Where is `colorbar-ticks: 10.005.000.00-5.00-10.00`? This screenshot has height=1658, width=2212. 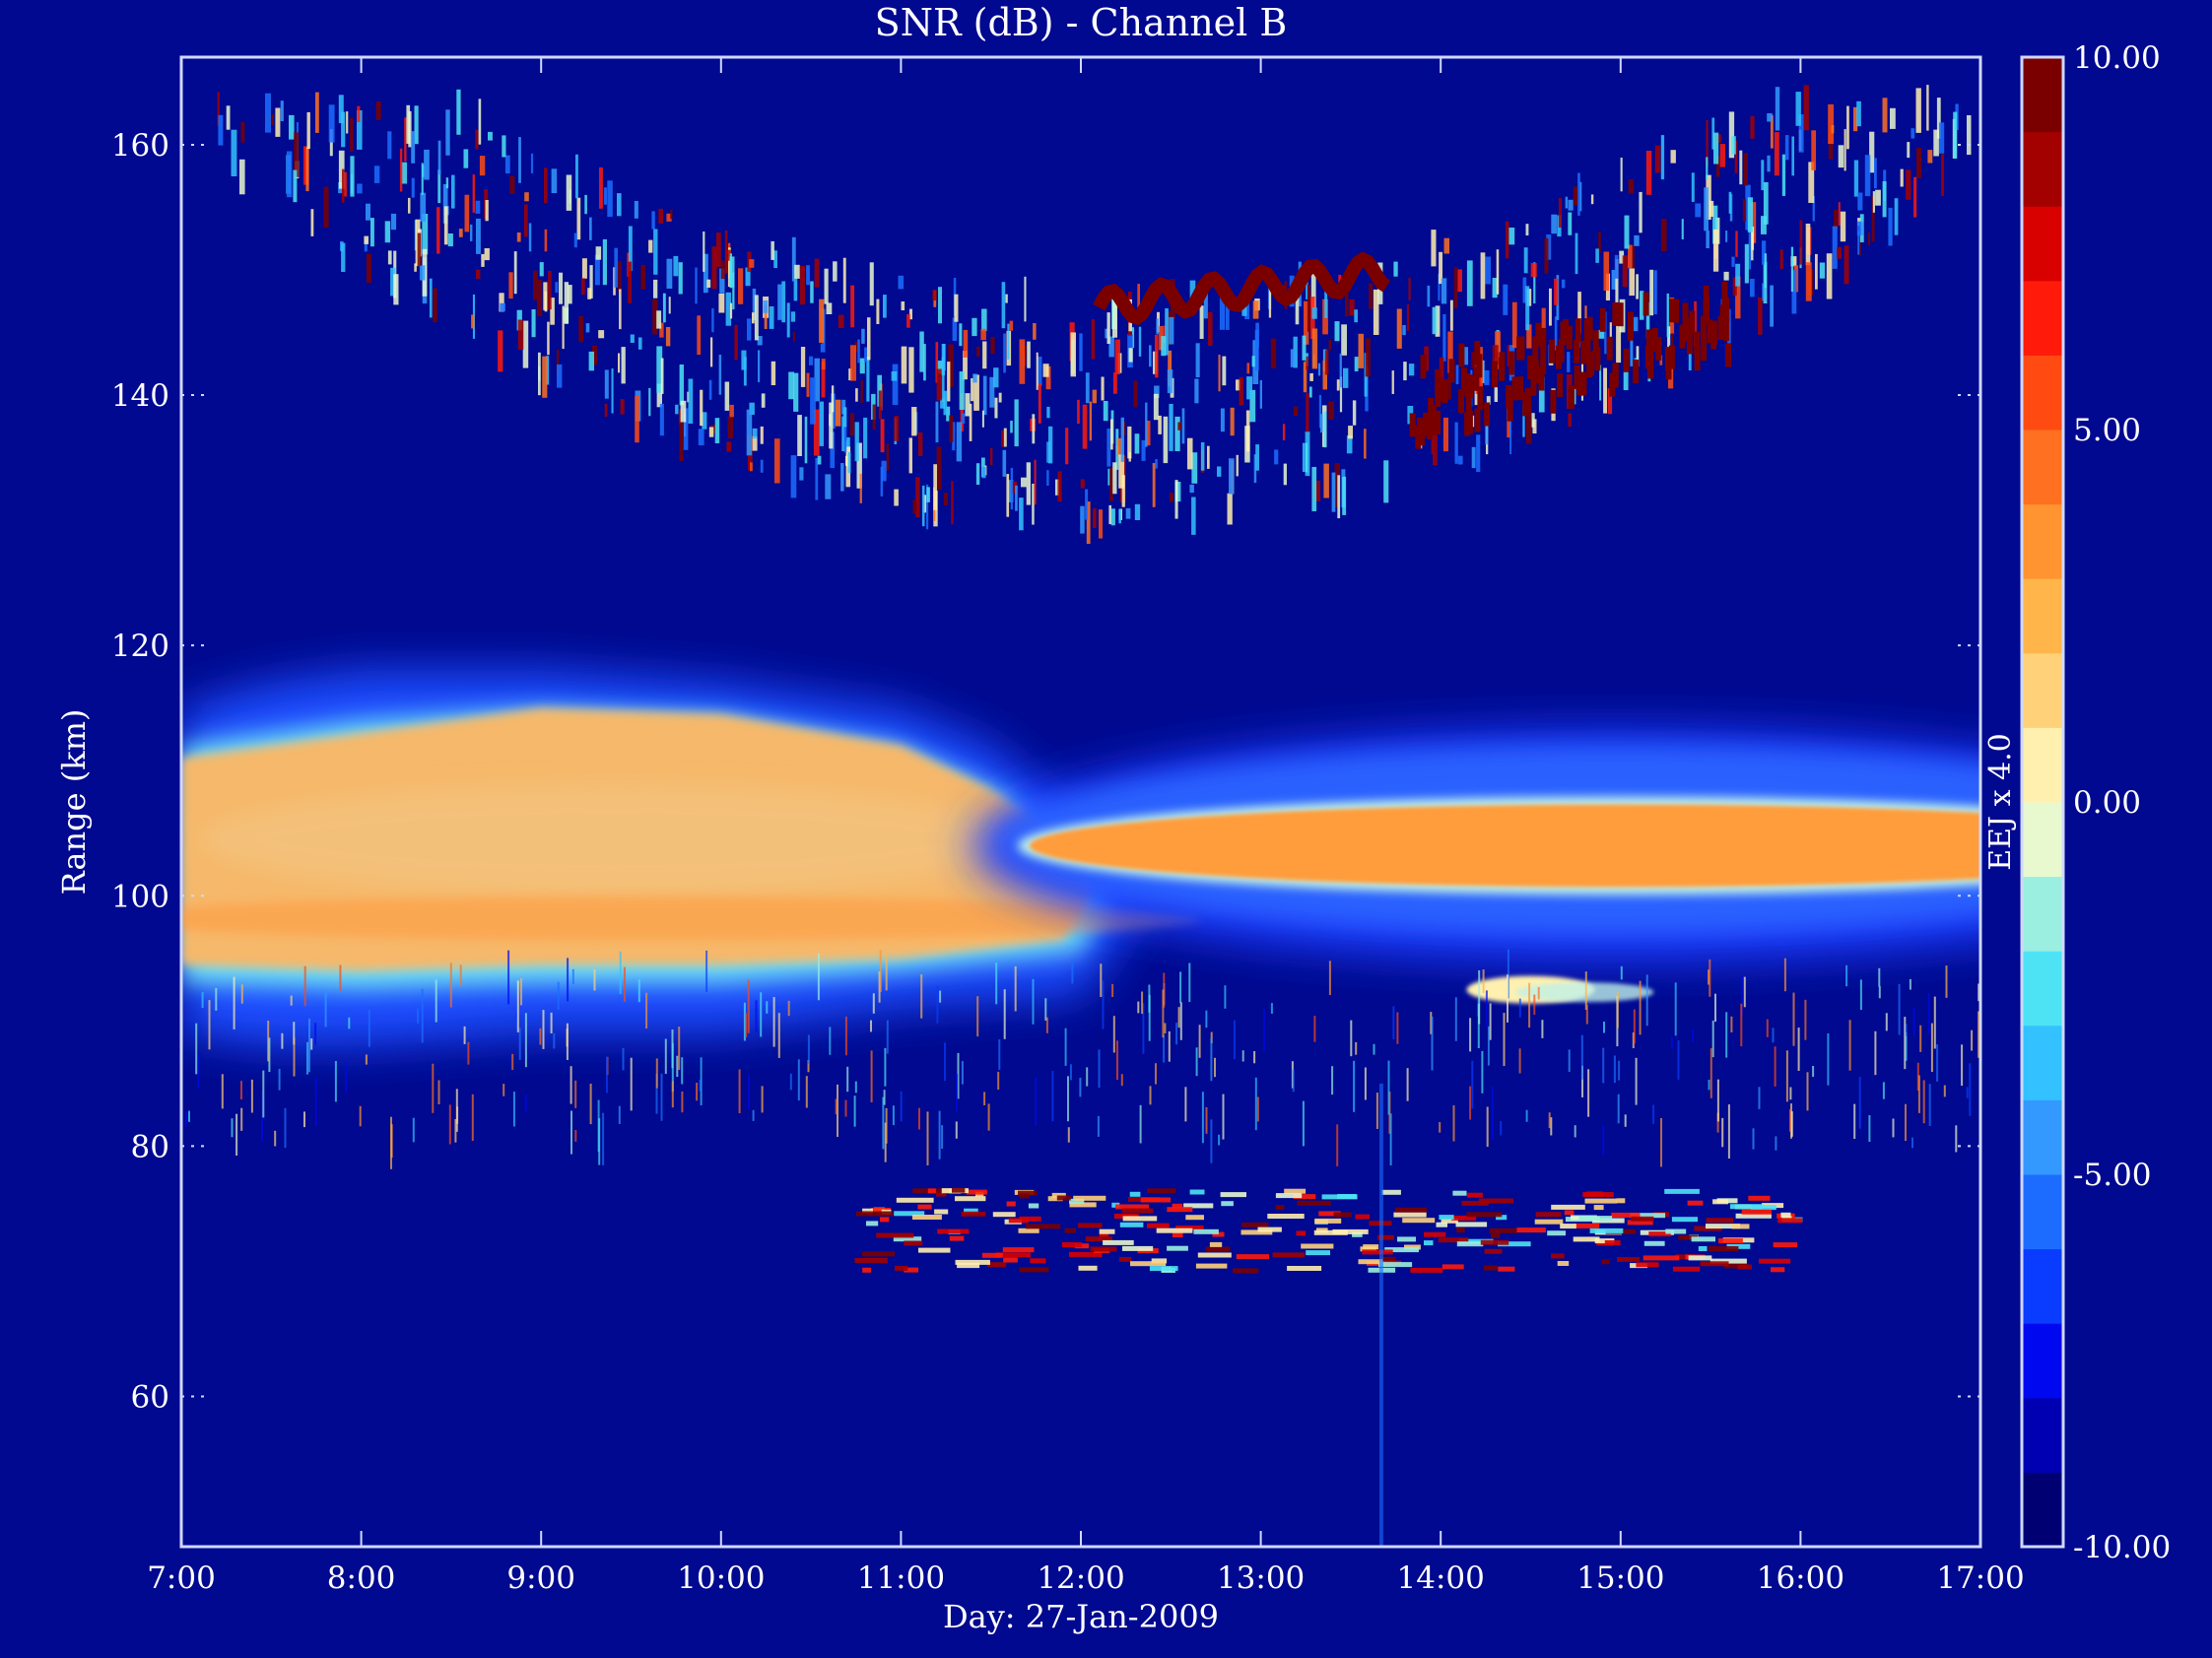 colorbar-ticks: 10.005.000.00-5.00-10.00 is located at coordinates (2122, 802).